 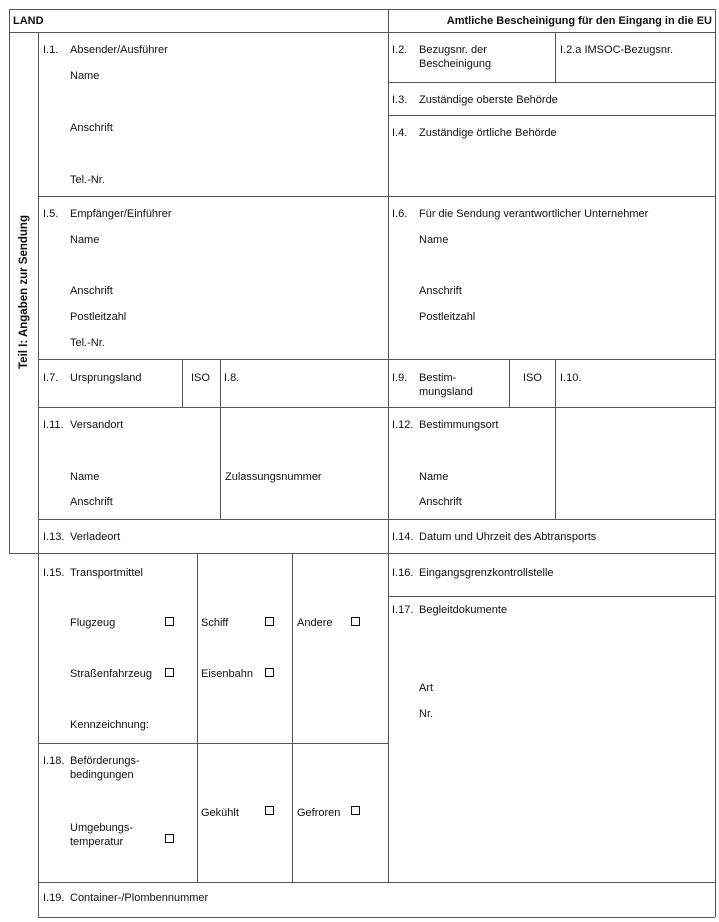 What do you see at coordinates (426, 688) in the screenshot?
I see `document-type-field: Art` at bounding box center [426, 688].